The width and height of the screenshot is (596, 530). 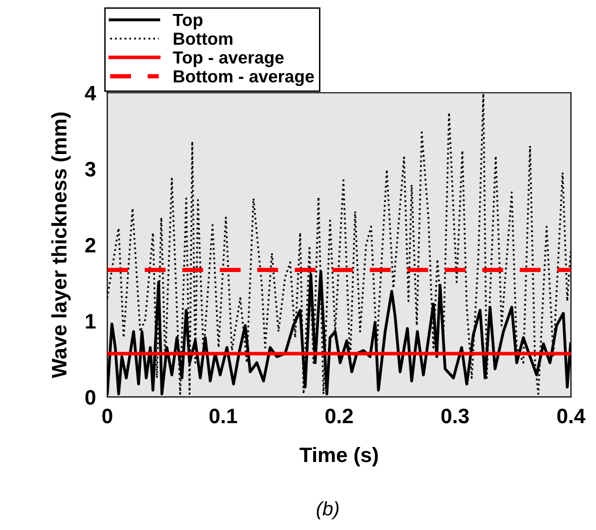 I want to click on legend-label: Top, so click(x=187, y=22).